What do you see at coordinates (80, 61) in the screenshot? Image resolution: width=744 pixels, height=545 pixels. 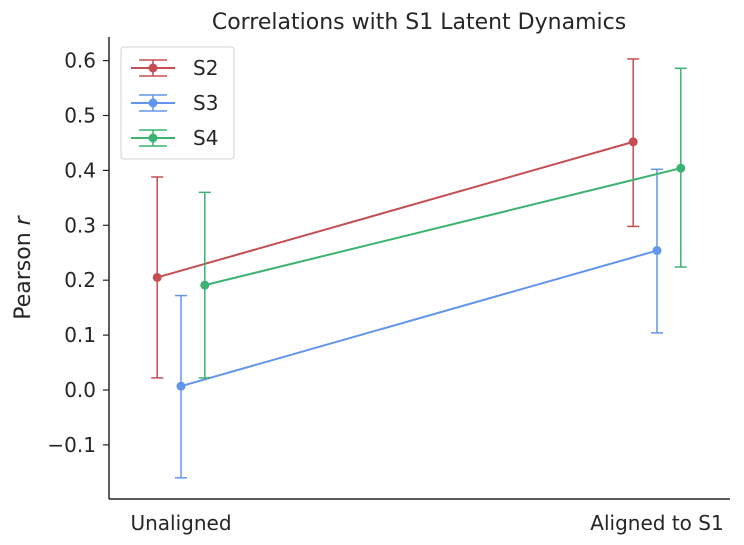 I see `y-tick-label: 0.6` at bounding box center [80, 61].